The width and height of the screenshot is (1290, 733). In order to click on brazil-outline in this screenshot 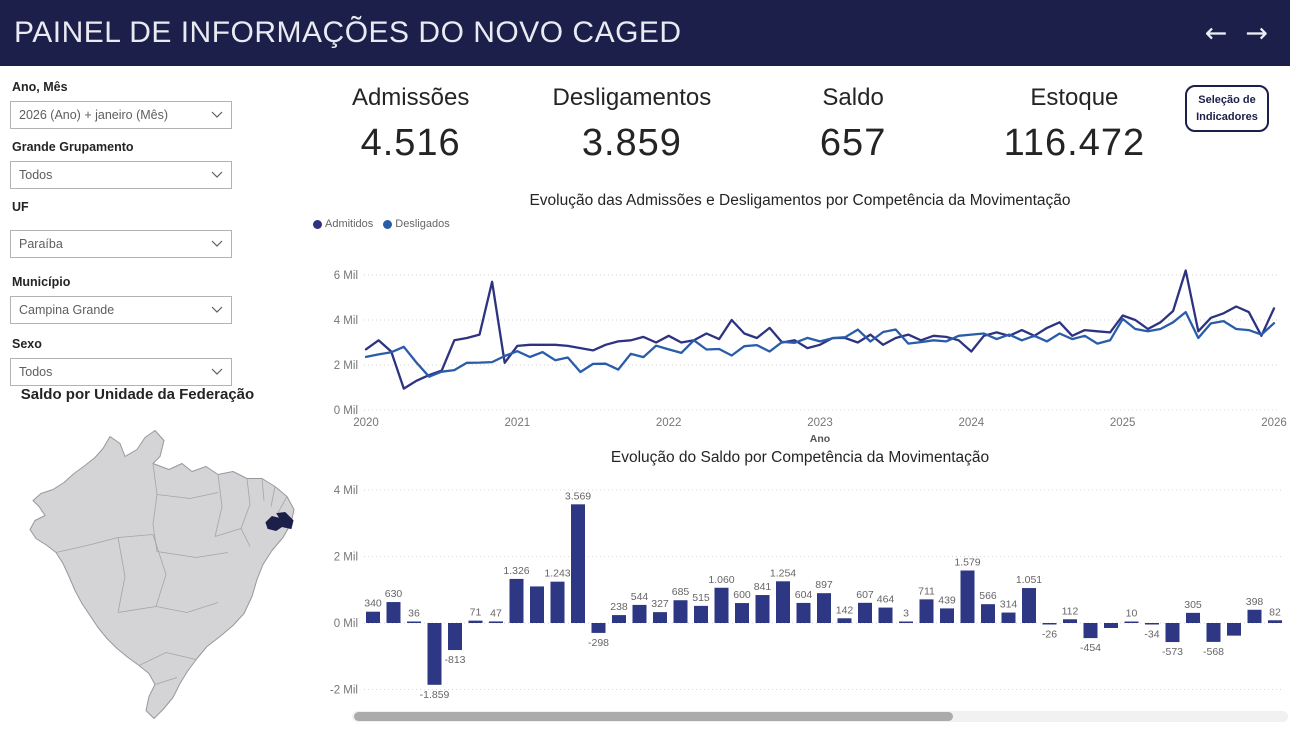, I will do `click(162, 574)`.